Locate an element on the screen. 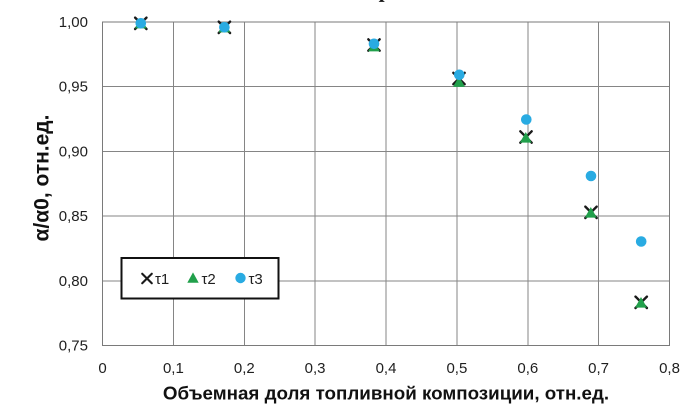  svg-text: 0,80 is located at coordinates (73, 281).